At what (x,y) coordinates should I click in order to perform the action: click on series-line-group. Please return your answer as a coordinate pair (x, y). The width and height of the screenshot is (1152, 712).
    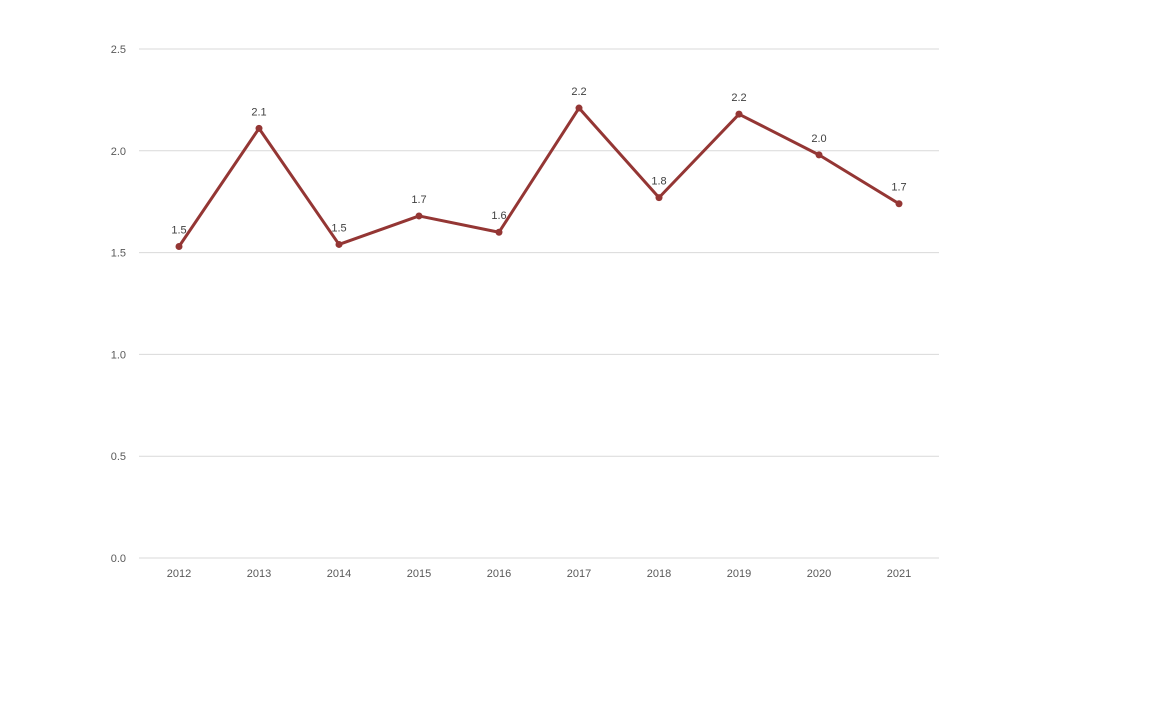
    Looking at the image, I should click on (539, 177).